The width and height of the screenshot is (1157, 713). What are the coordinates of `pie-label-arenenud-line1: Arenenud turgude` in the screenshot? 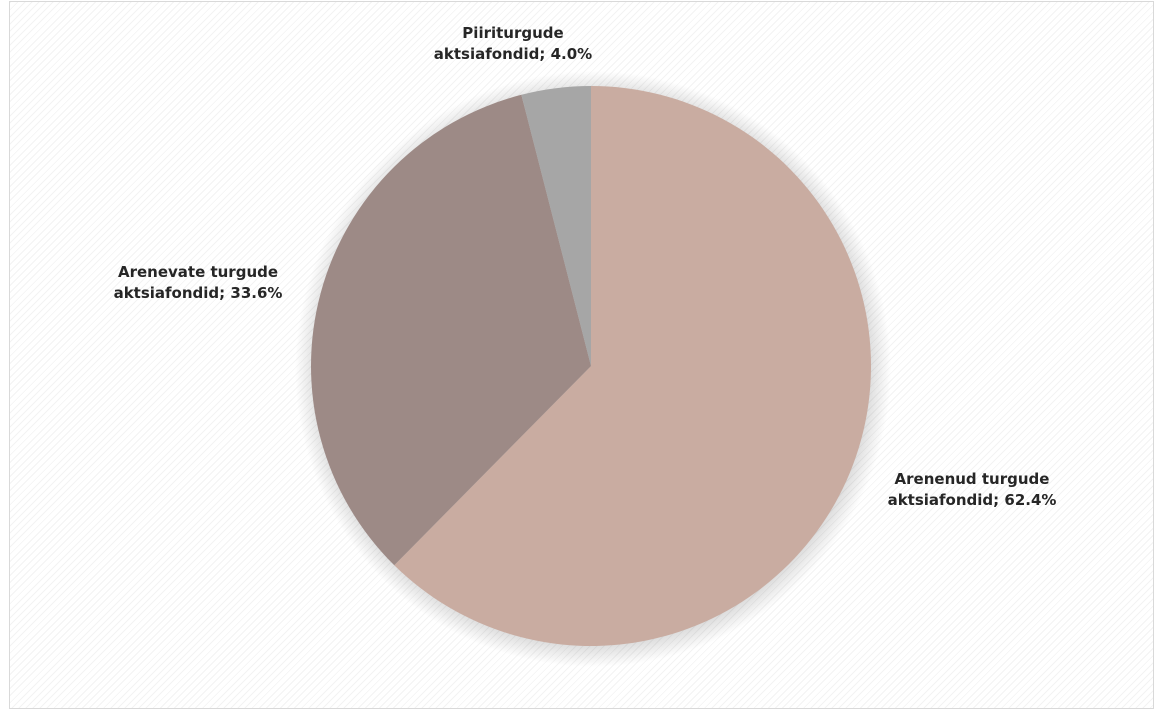 It's located at (972, 479).